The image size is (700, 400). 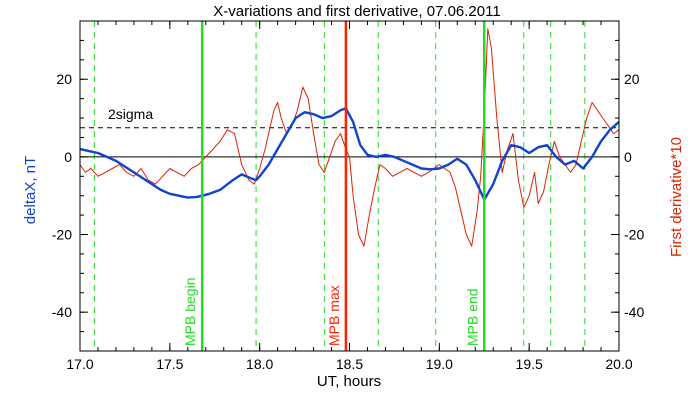 I want to click on y-axis-label-left: deltaX, nT, so click(x=30, y=190).